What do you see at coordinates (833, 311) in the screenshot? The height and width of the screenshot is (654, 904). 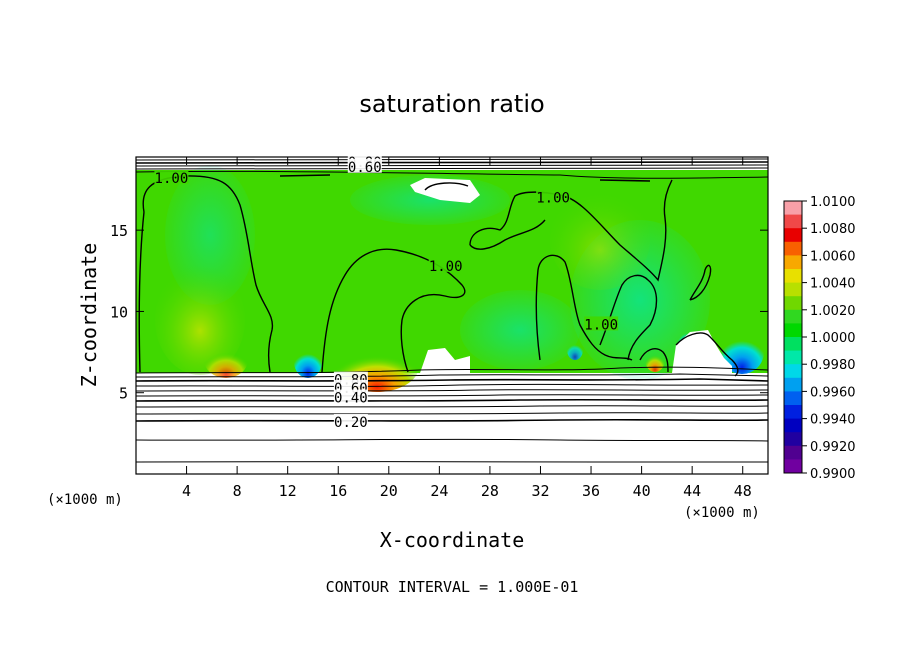 I see `colorbar-tick-label: 1.0020` at bounding box center [833, 311].